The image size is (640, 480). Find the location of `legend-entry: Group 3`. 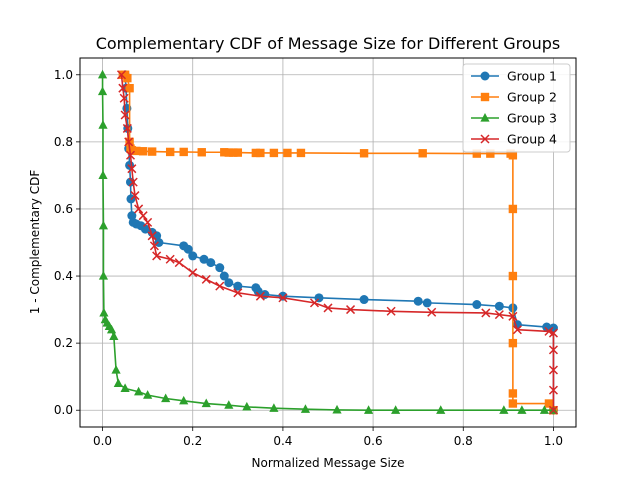

legend-entry: Group 3 is located at coordinates (514, 118).